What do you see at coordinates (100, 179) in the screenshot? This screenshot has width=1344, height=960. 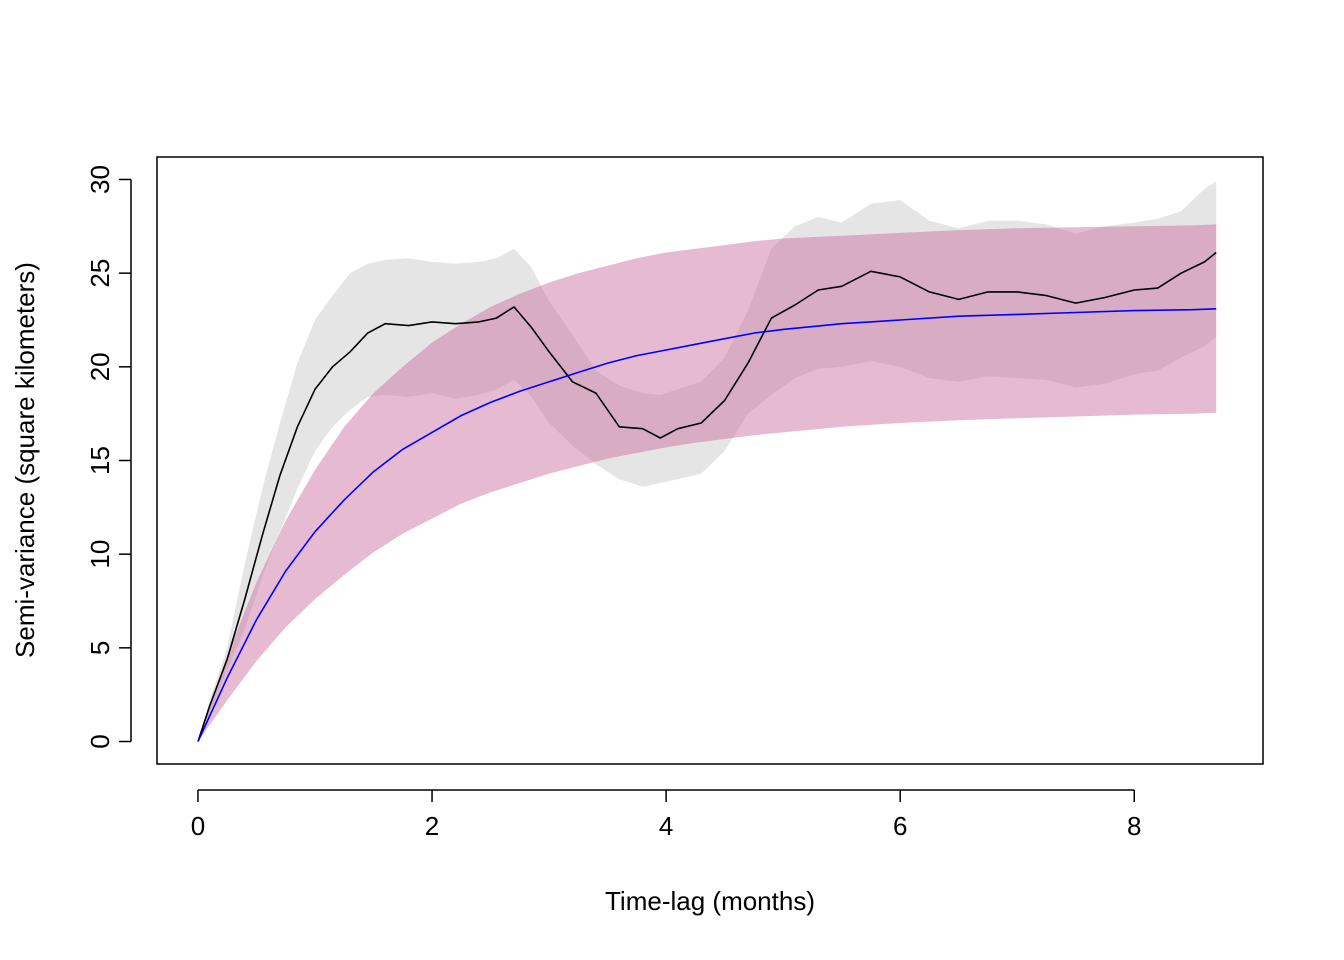 I see `y-tick-label: 30` at bounding box center [100, 179].